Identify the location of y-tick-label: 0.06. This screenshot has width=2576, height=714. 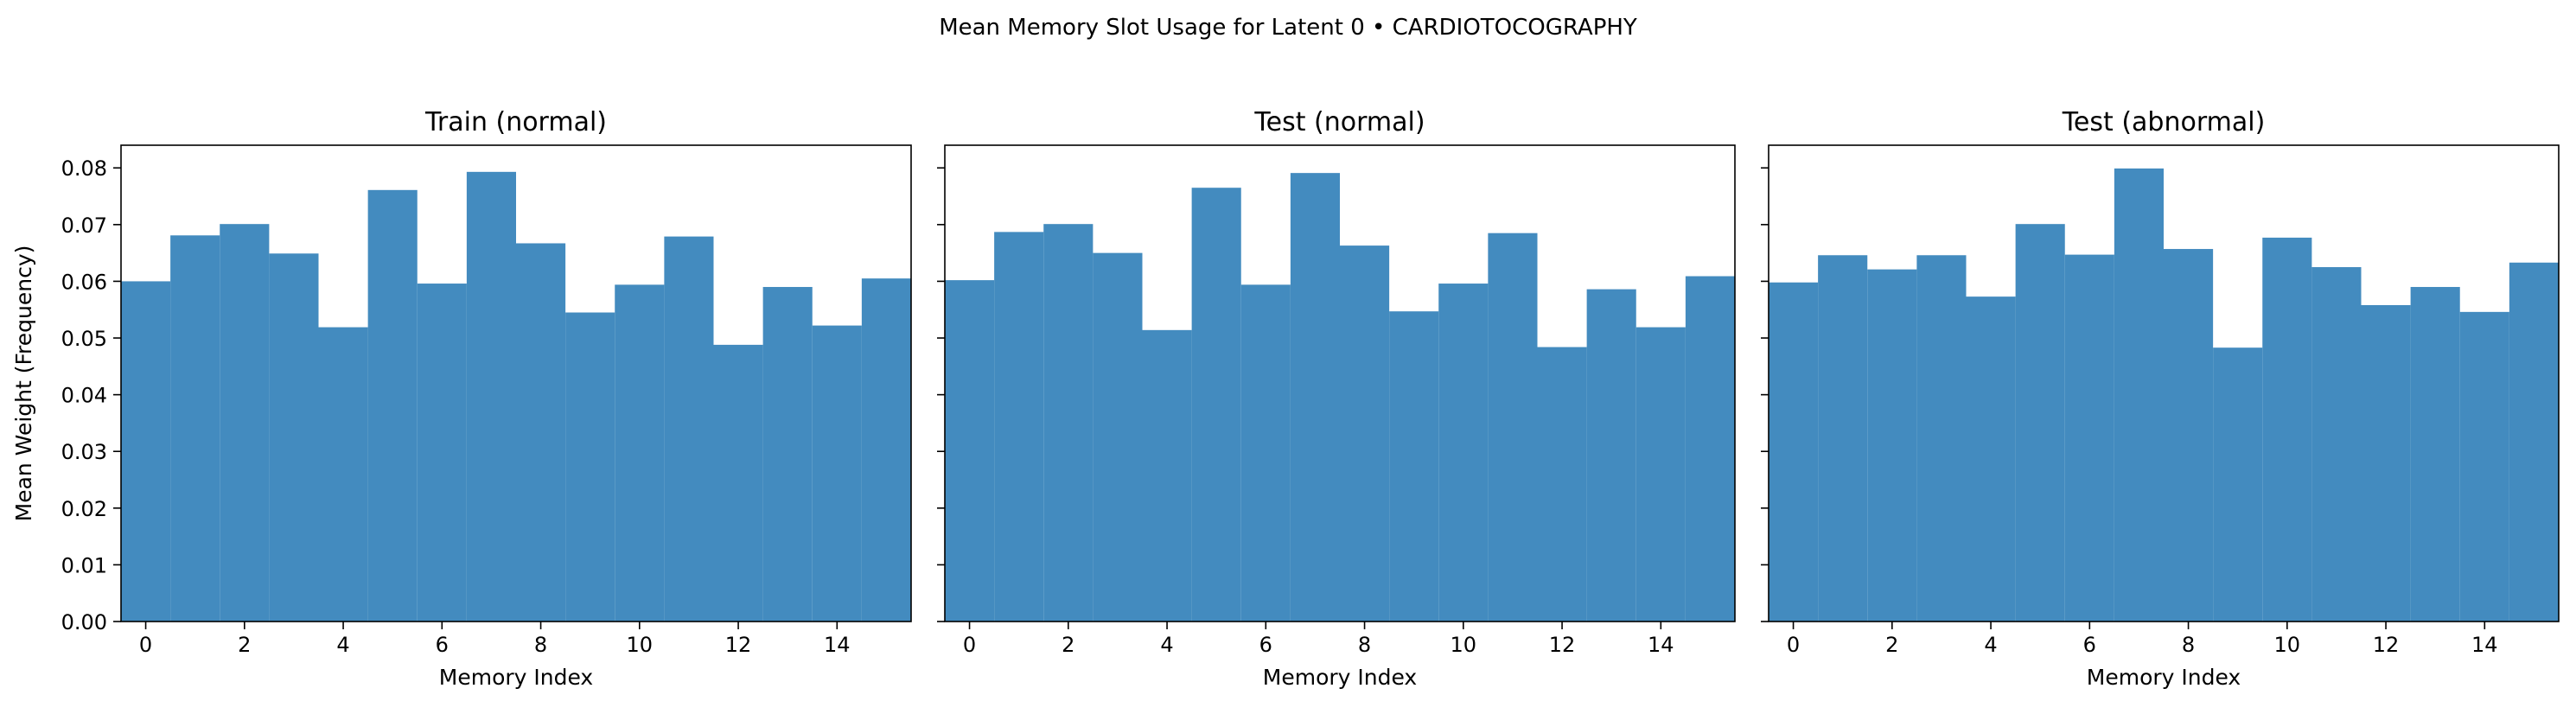
(84, 282).